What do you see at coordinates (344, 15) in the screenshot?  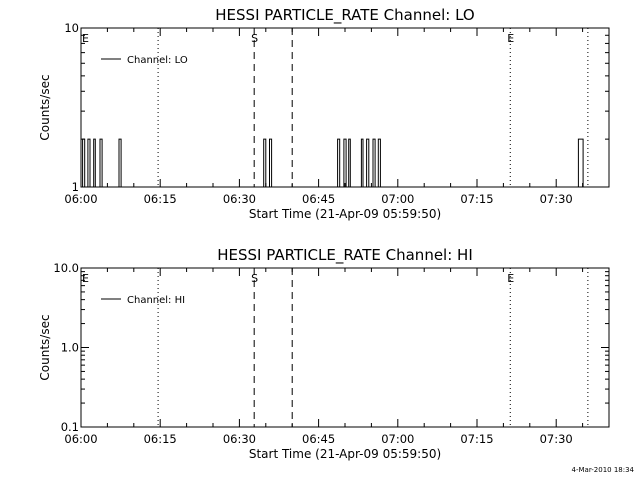 I see `chart-title: HESSI PARTICLE_RATE Channel: LO` at bounding box center [344, 15].